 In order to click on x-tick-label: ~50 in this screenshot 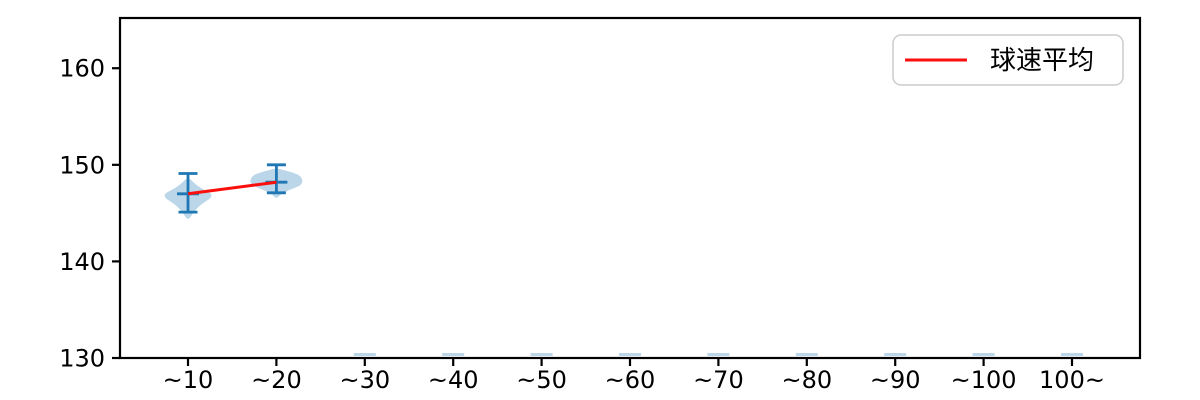, I will do `click(541, 380)`.